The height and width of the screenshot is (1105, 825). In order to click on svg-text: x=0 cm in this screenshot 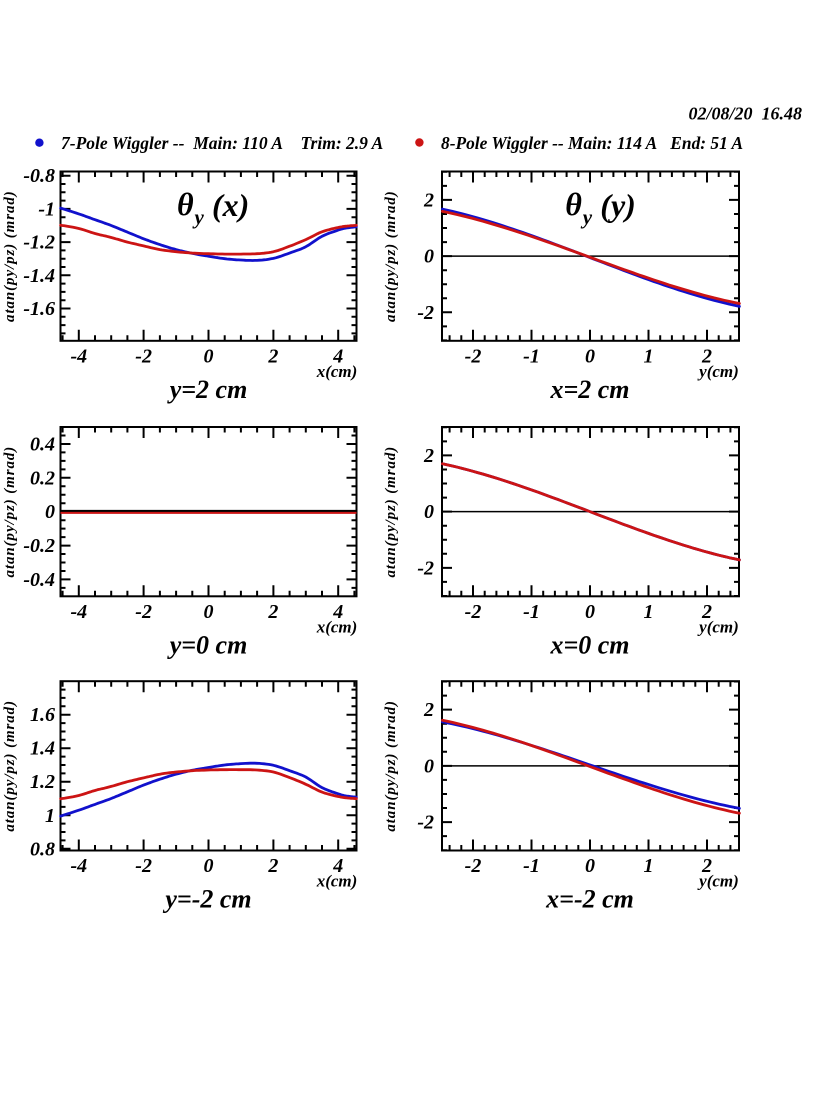, I will do `click(589, 644)`.